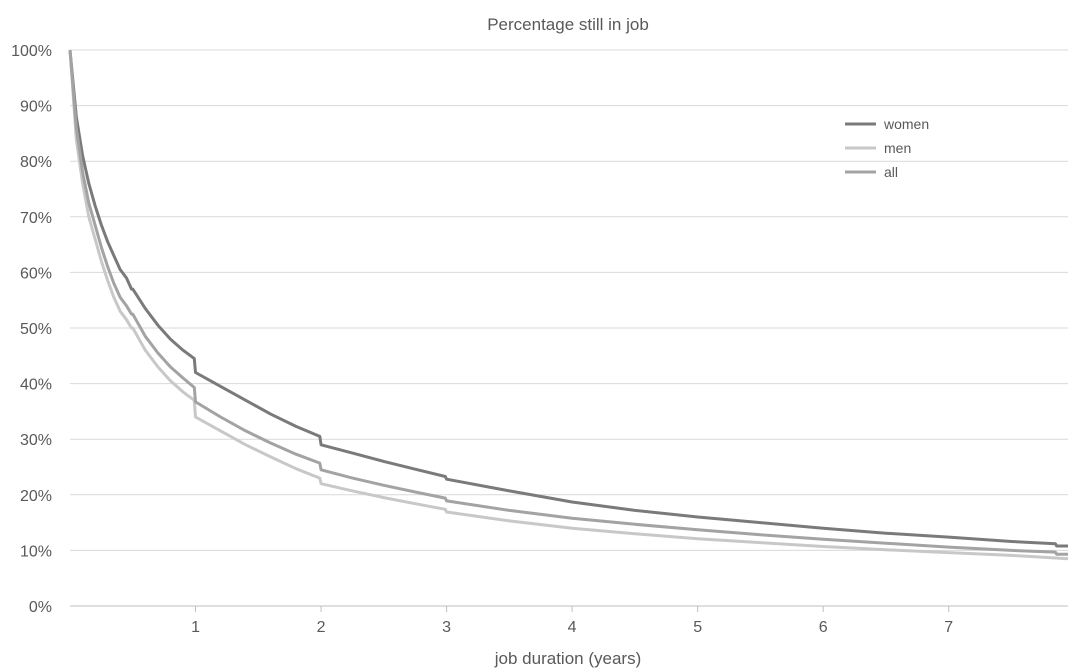 The image size is (1071, 671). What do you see at coordinates (572, 627) in the screenshot?
I see `x-tick-label: 4` at bounding box center [572, 627].